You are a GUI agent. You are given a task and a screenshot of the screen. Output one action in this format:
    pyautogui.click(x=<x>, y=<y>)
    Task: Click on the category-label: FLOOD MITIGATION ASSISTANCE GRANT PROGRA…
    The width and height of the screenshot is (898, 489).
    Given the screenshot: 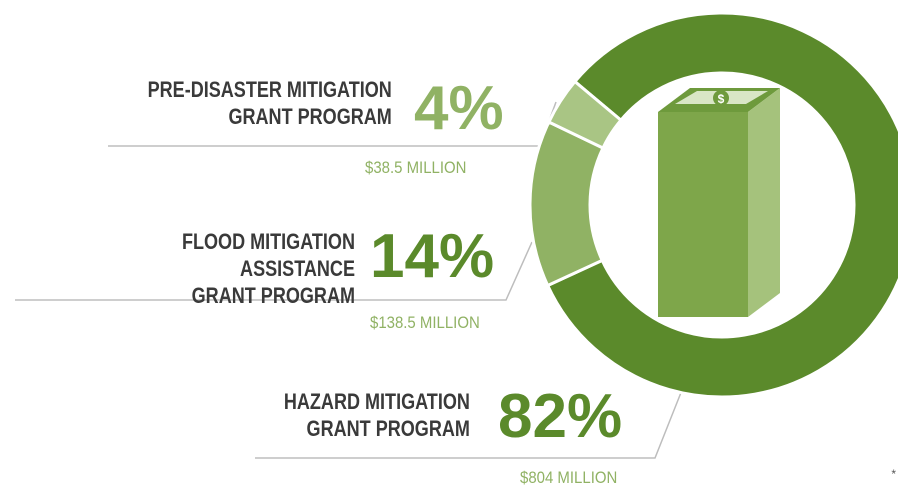 What is the action you would take?
    pyautogui.click(x=268, y=268)
    